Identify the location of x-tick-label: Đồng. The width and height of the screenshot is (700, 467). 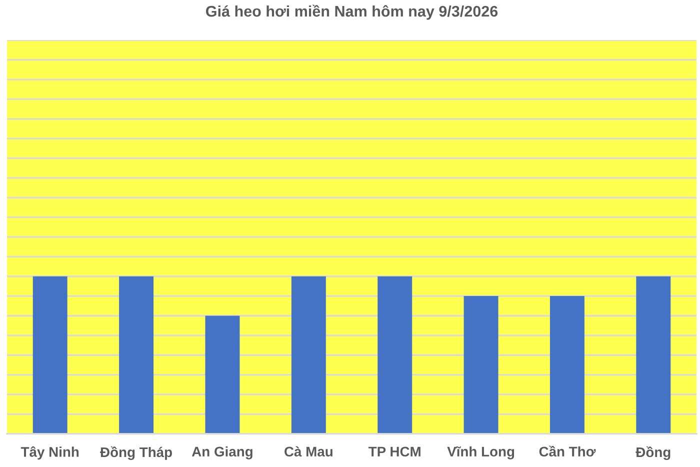
(653, 453).